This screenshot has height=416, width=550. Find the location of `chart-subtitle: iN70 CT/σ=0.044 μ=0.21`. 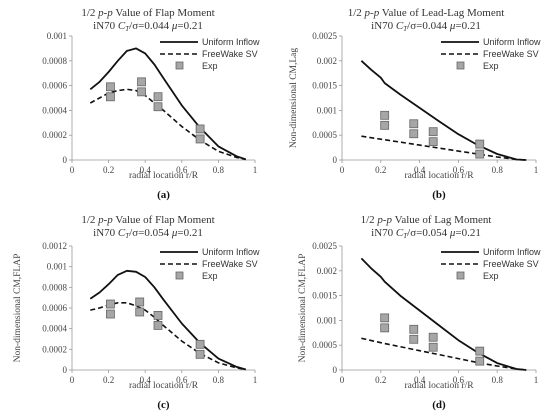

chart-subtitle: iN70 CT/σ=0.044 μ=0.21 is located at coordinates (426, 26).